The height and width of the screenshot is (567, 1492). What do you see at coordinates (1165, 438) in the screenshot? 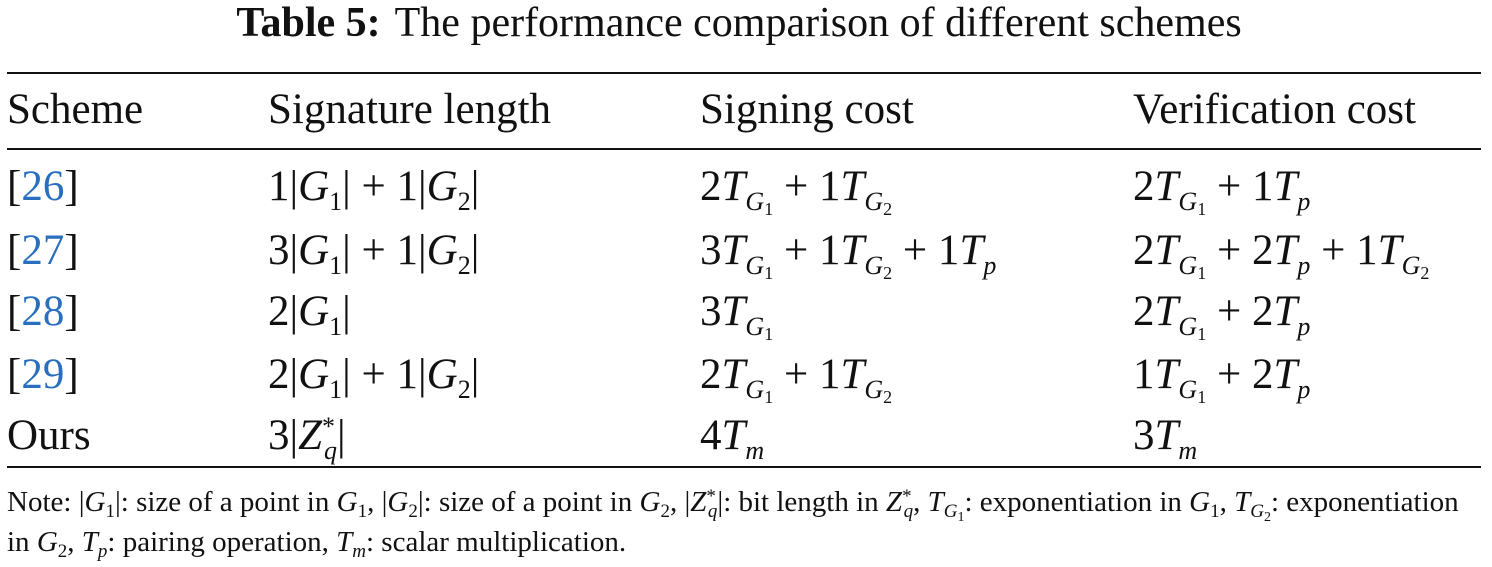
I see `verification-cost-cell: 3Tm` at bounding box center [1165, 438].